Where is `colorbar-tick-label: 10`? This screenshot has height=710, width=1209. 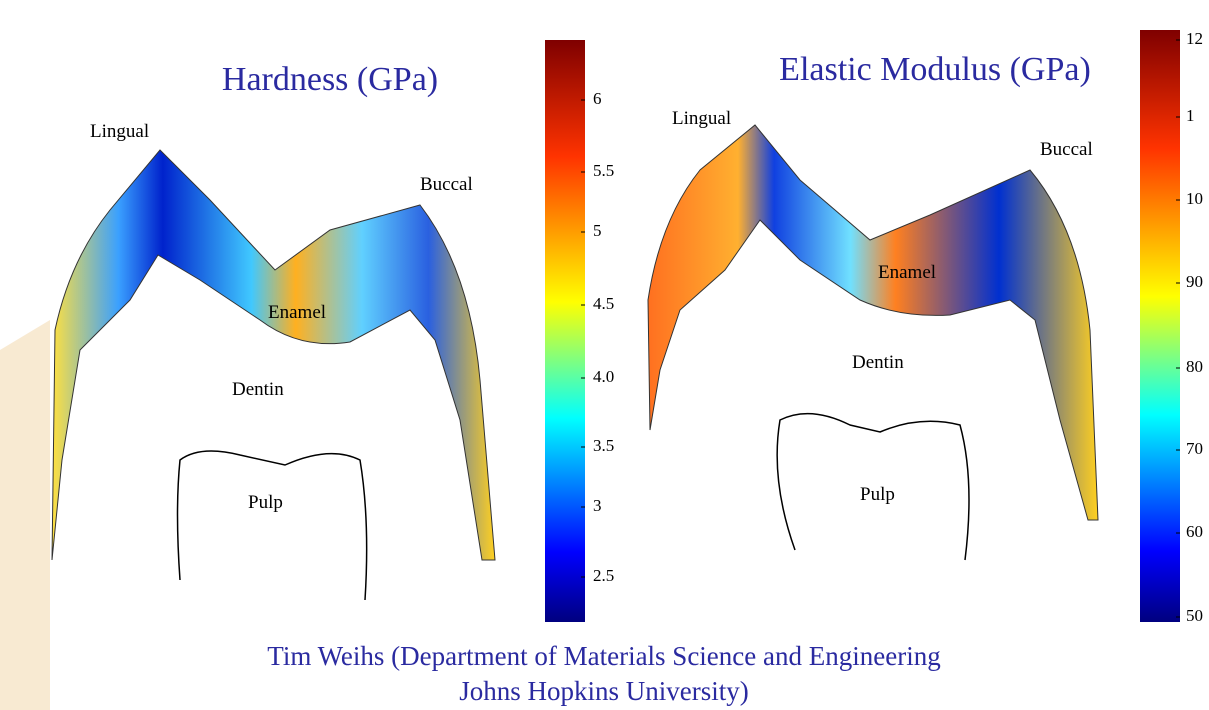
colorbar-tick-label: 10 is located at coordinates (1194, 198).